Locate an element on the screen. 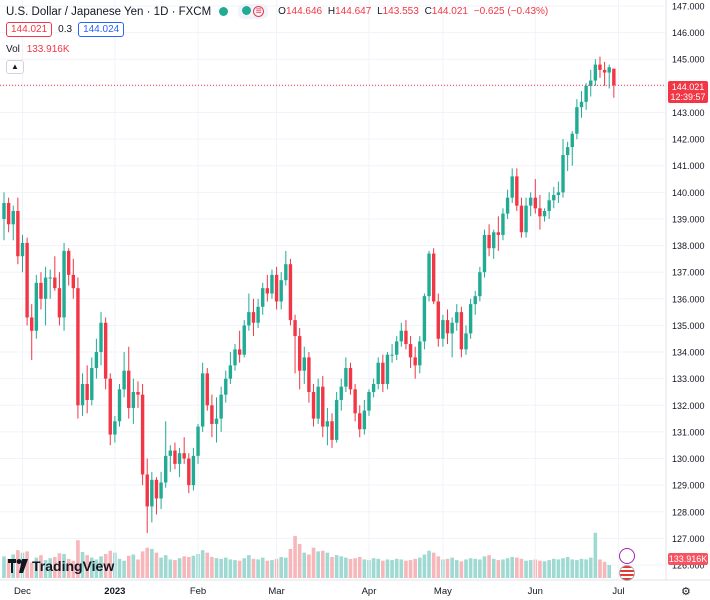 Image resolution: width=710 pixels, height=600 pixels. volume-value: 133.916K is located at coordinates (48, 49).